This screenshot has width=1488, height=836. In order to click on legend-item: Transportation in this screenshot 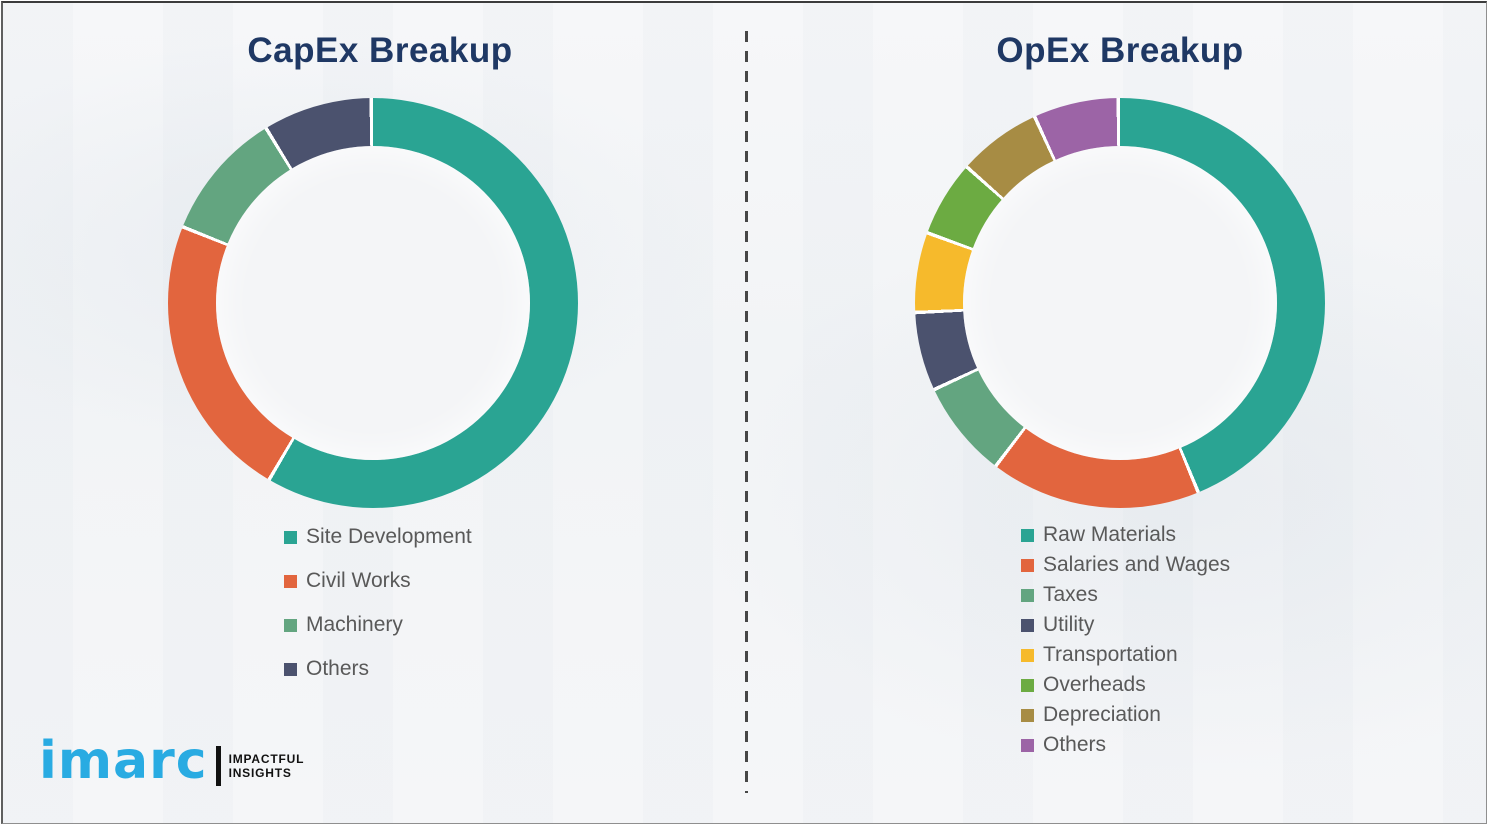, I will do `click(1125, 655)`.